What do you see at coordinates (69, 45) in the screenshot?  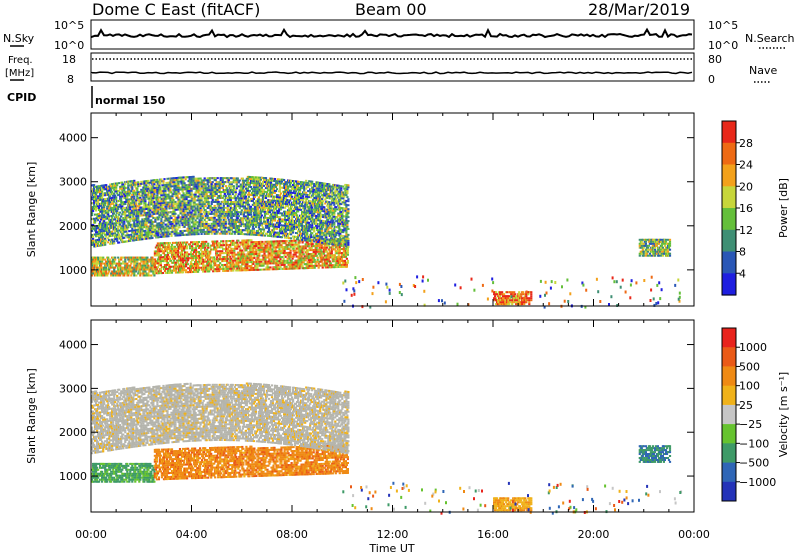 I see `noise-left-tick-bottom: 10^0` at bounding box center [69, 45].